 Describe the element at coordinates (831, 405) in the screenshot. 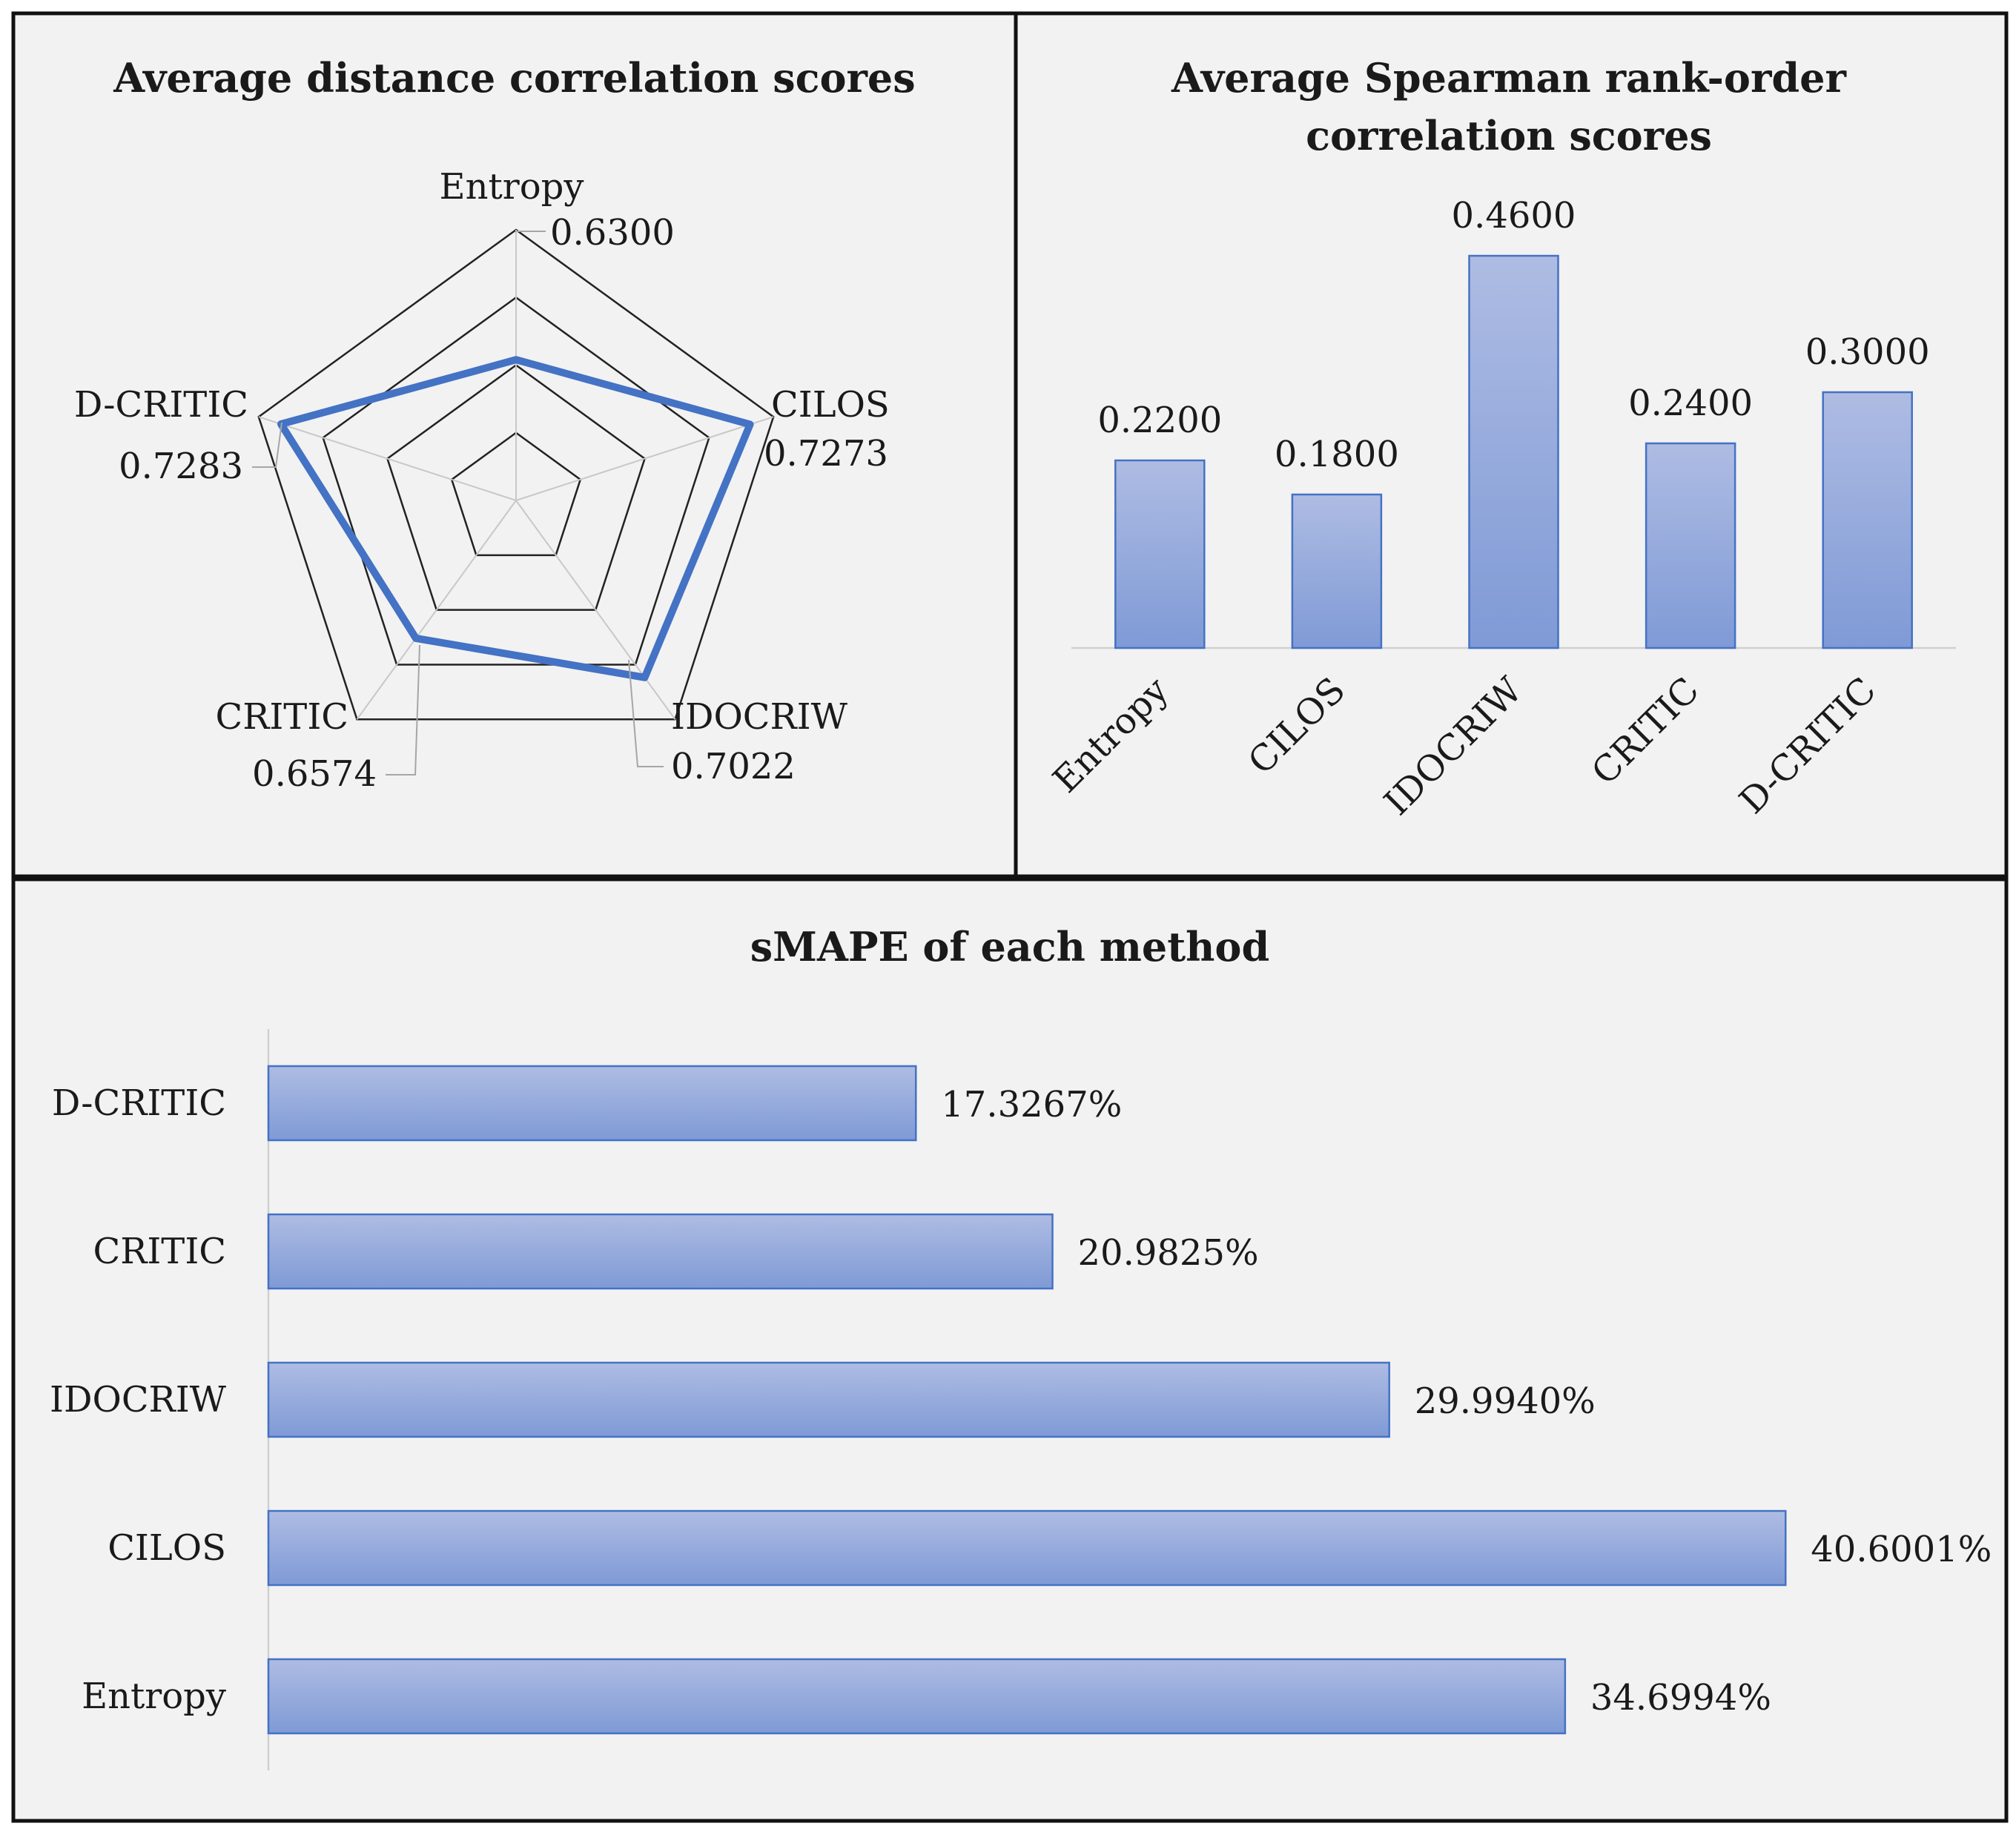

I see `radar-axis-label-cilos: CILOS` at that location.